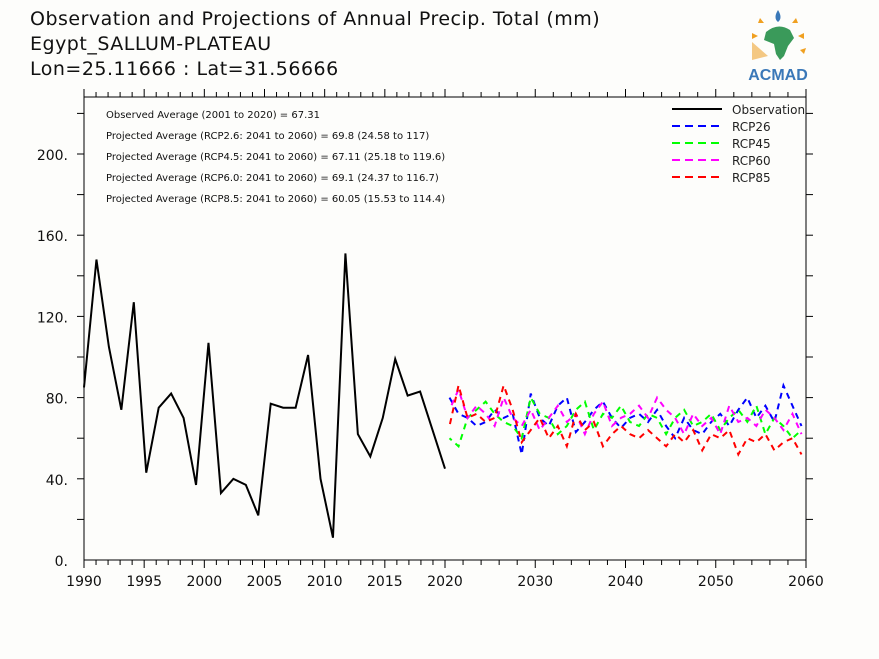 The width and height of the screenshot is (879, 659). I want to click on chart-subtitle-station: Egypt_SALLUM-PLATEAU, so click(151, 44).